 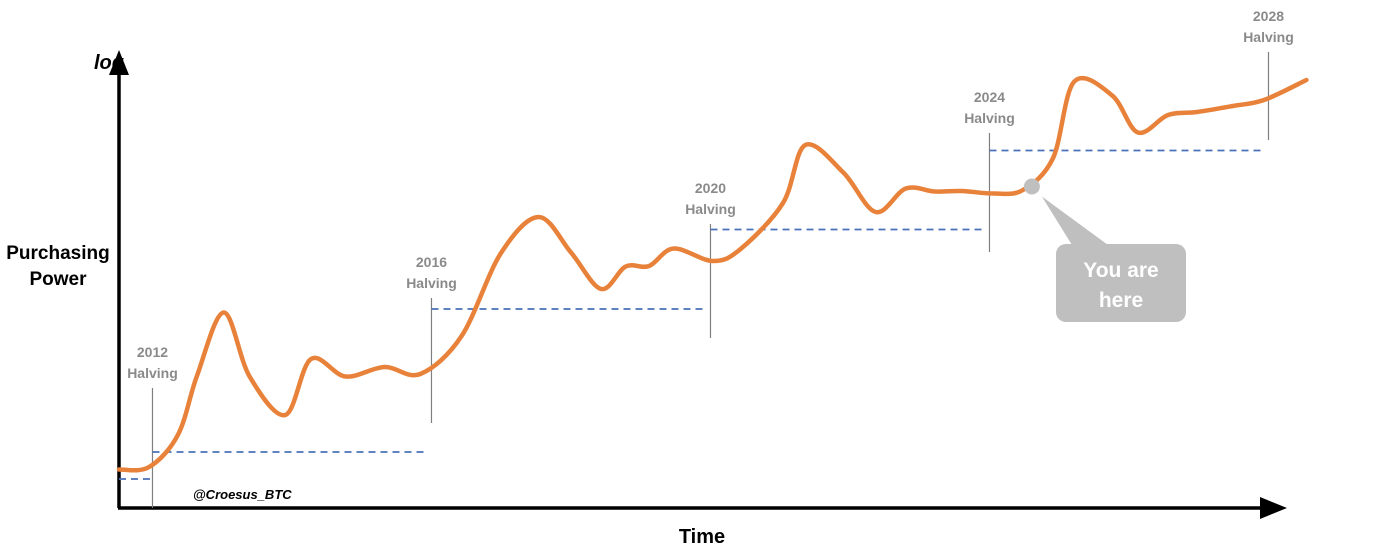 I want to click on halving-word-2024: Halving, so click(x=989, y=118).